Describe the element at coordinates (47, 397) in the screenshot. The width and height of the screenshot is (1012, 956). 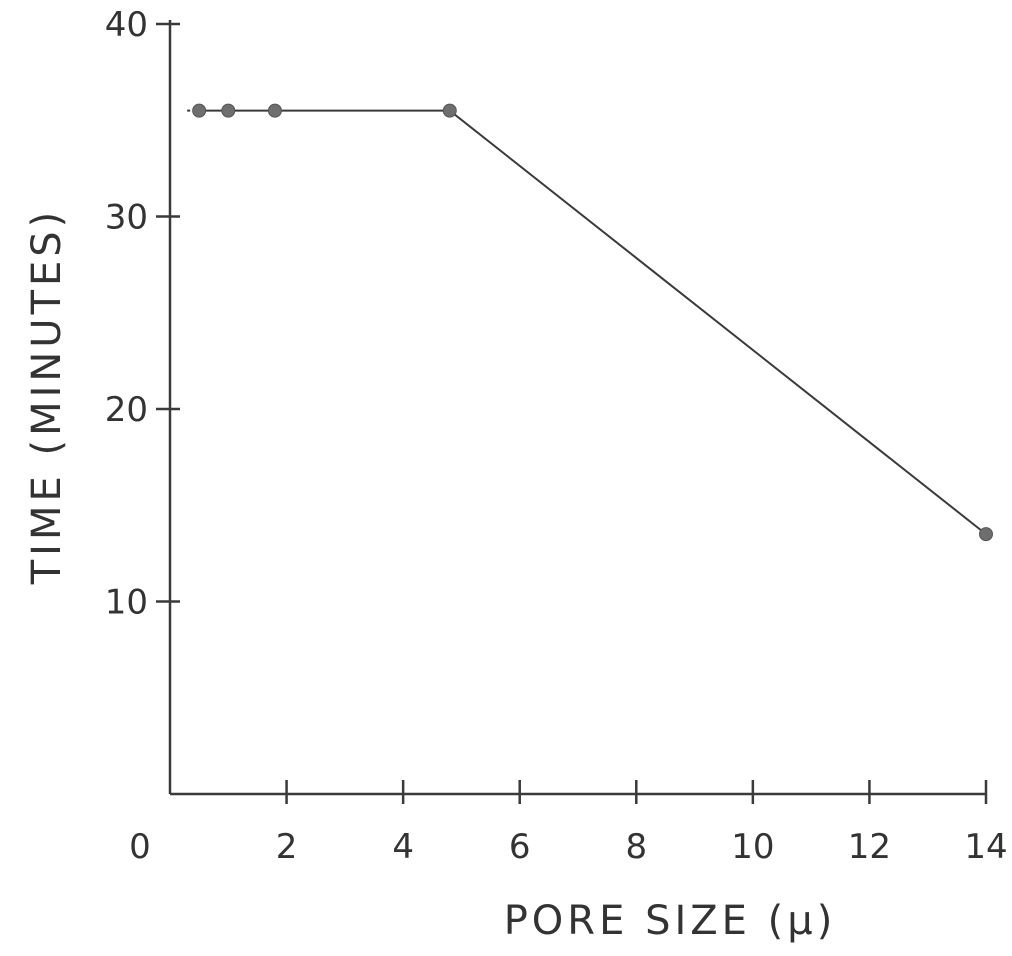
I see `y-axis-title: TIME (MINUTES)` at that location.